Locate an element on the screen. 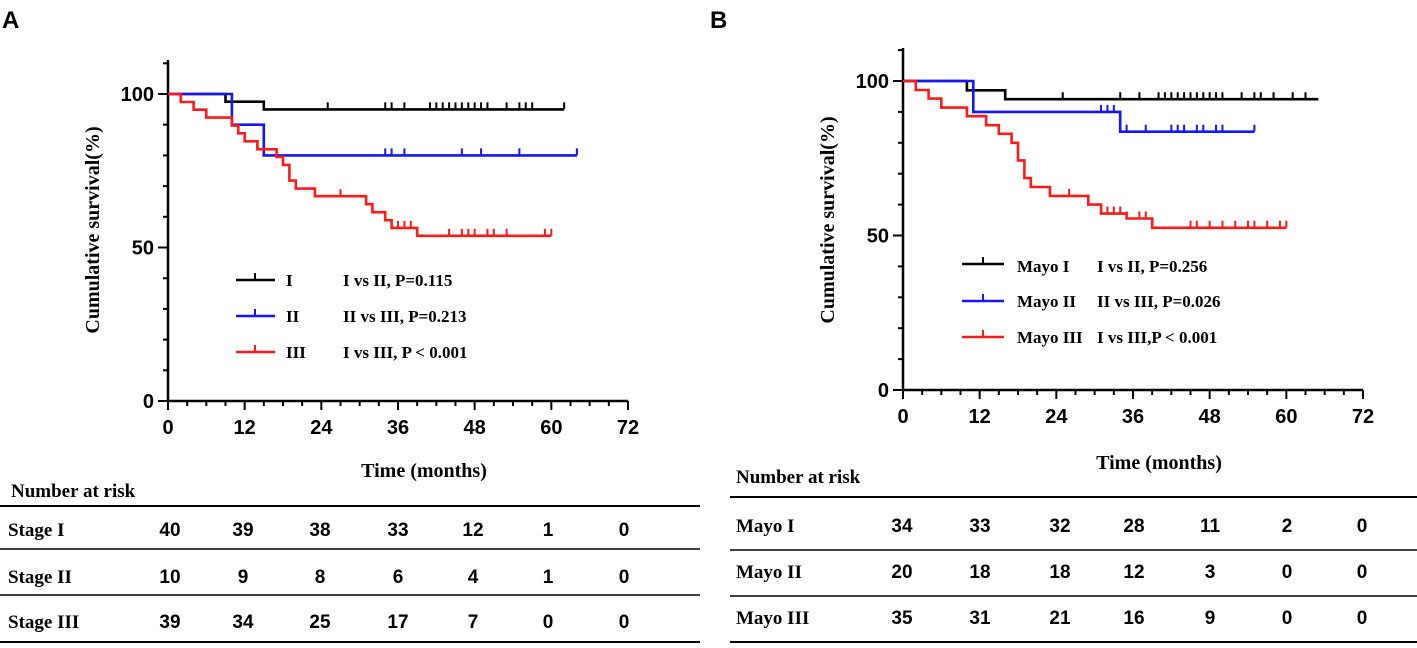 Image resolution: width=1417 pixels, height=648 pixels. risk-table-b-heading: Number at risk is located at coordinates (798, 477).